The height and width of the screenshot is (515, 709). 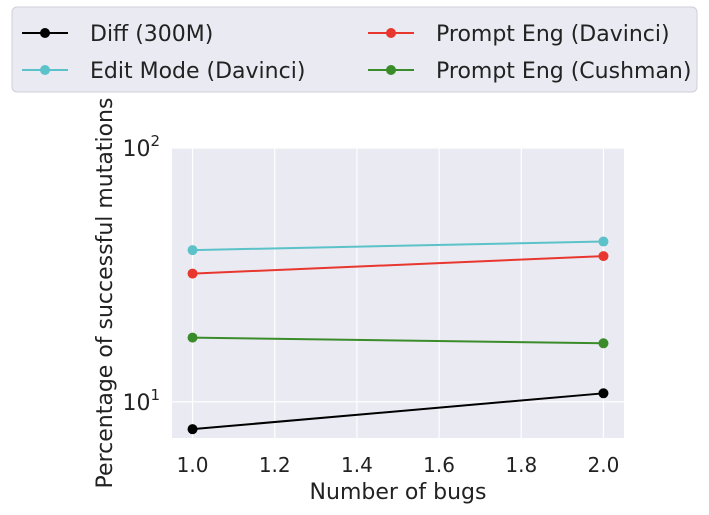 What do you see at coordinates (357, 465) in the screenshot?
I see `x-tick-label: 1.4` at bounding box center [357, 465].